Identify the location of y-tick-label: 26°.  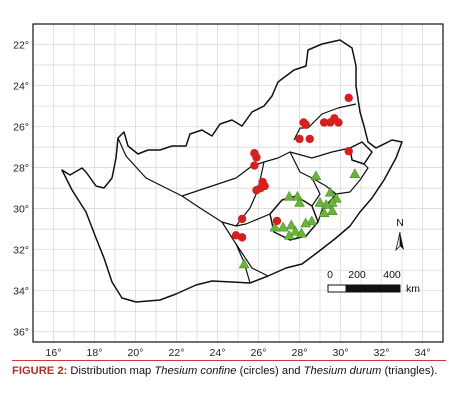
(21, 128).